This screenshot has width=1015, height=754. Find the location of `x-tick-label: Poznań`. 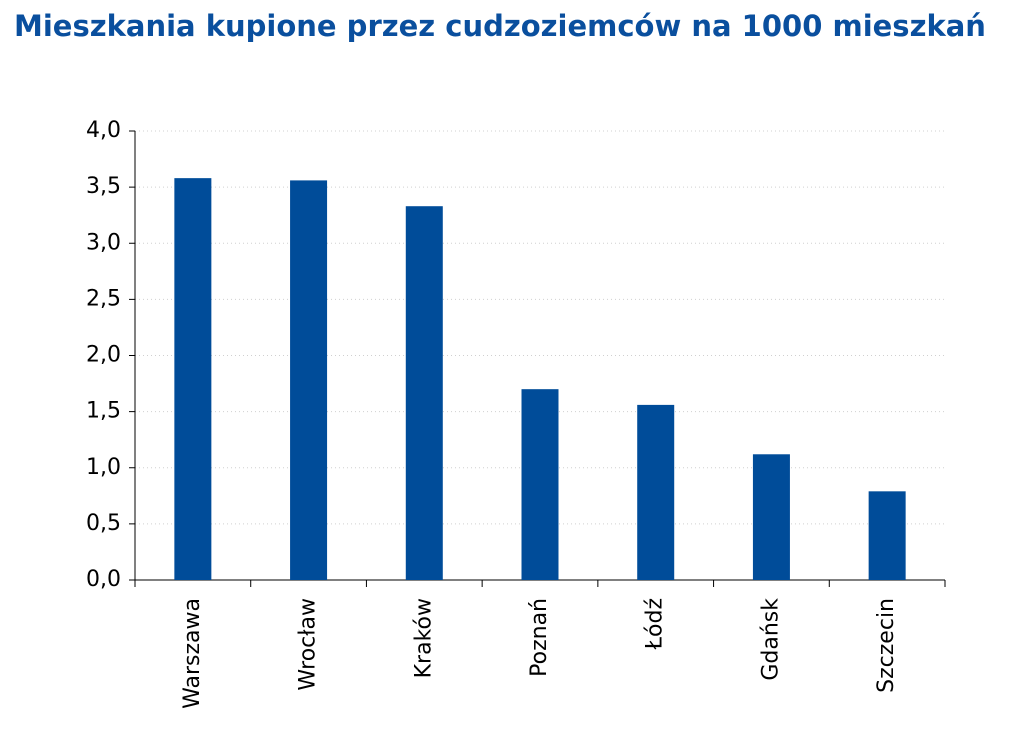

x-tick-label: Poznań is located at coordinates (539, 637).